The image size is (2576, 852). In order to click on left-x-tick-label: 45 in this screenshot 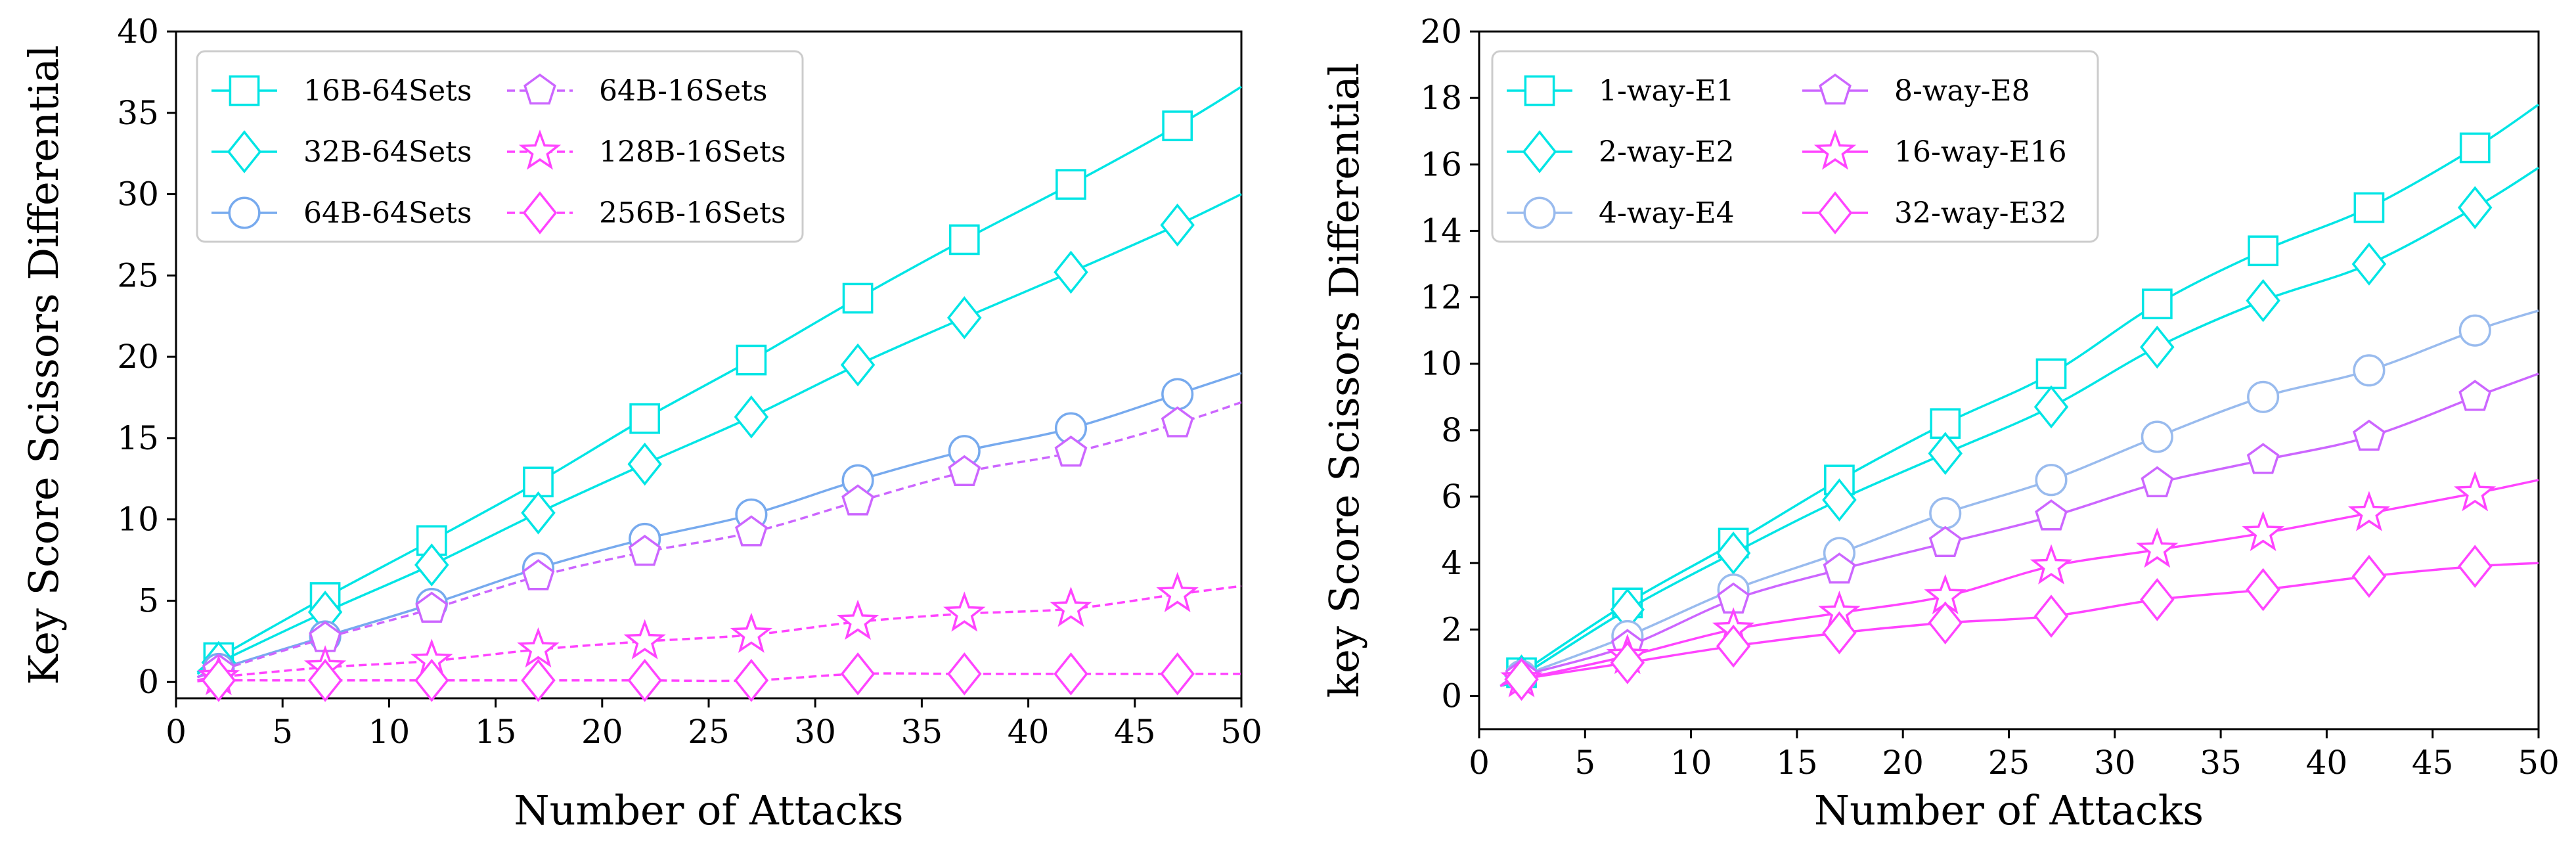, I will do `click(1135, 732)`.